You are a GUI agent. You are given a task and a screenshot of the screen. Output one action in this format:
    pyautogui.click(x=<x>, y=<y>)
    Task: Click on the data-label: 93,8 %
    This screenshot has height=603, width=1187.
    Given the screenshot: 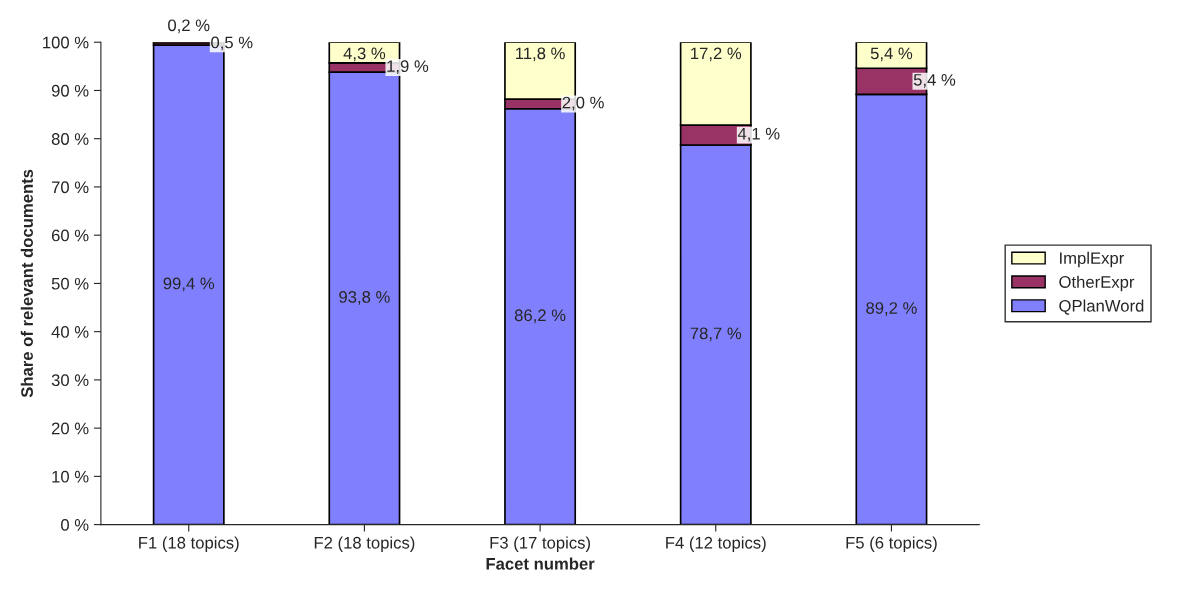 What is the action you would take?
    pyautogui.click(x=364, y=298)
    